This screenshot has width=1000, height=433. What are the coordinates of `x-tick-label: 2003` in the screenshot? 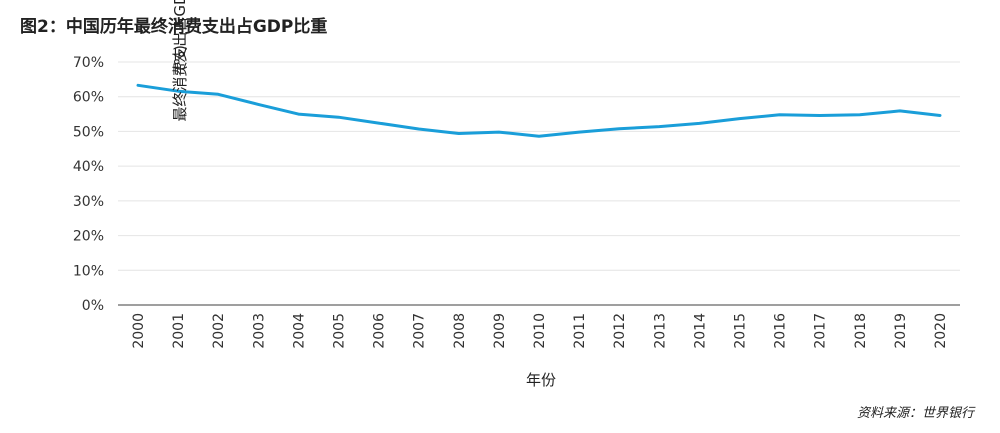 It's located at (259, 331).